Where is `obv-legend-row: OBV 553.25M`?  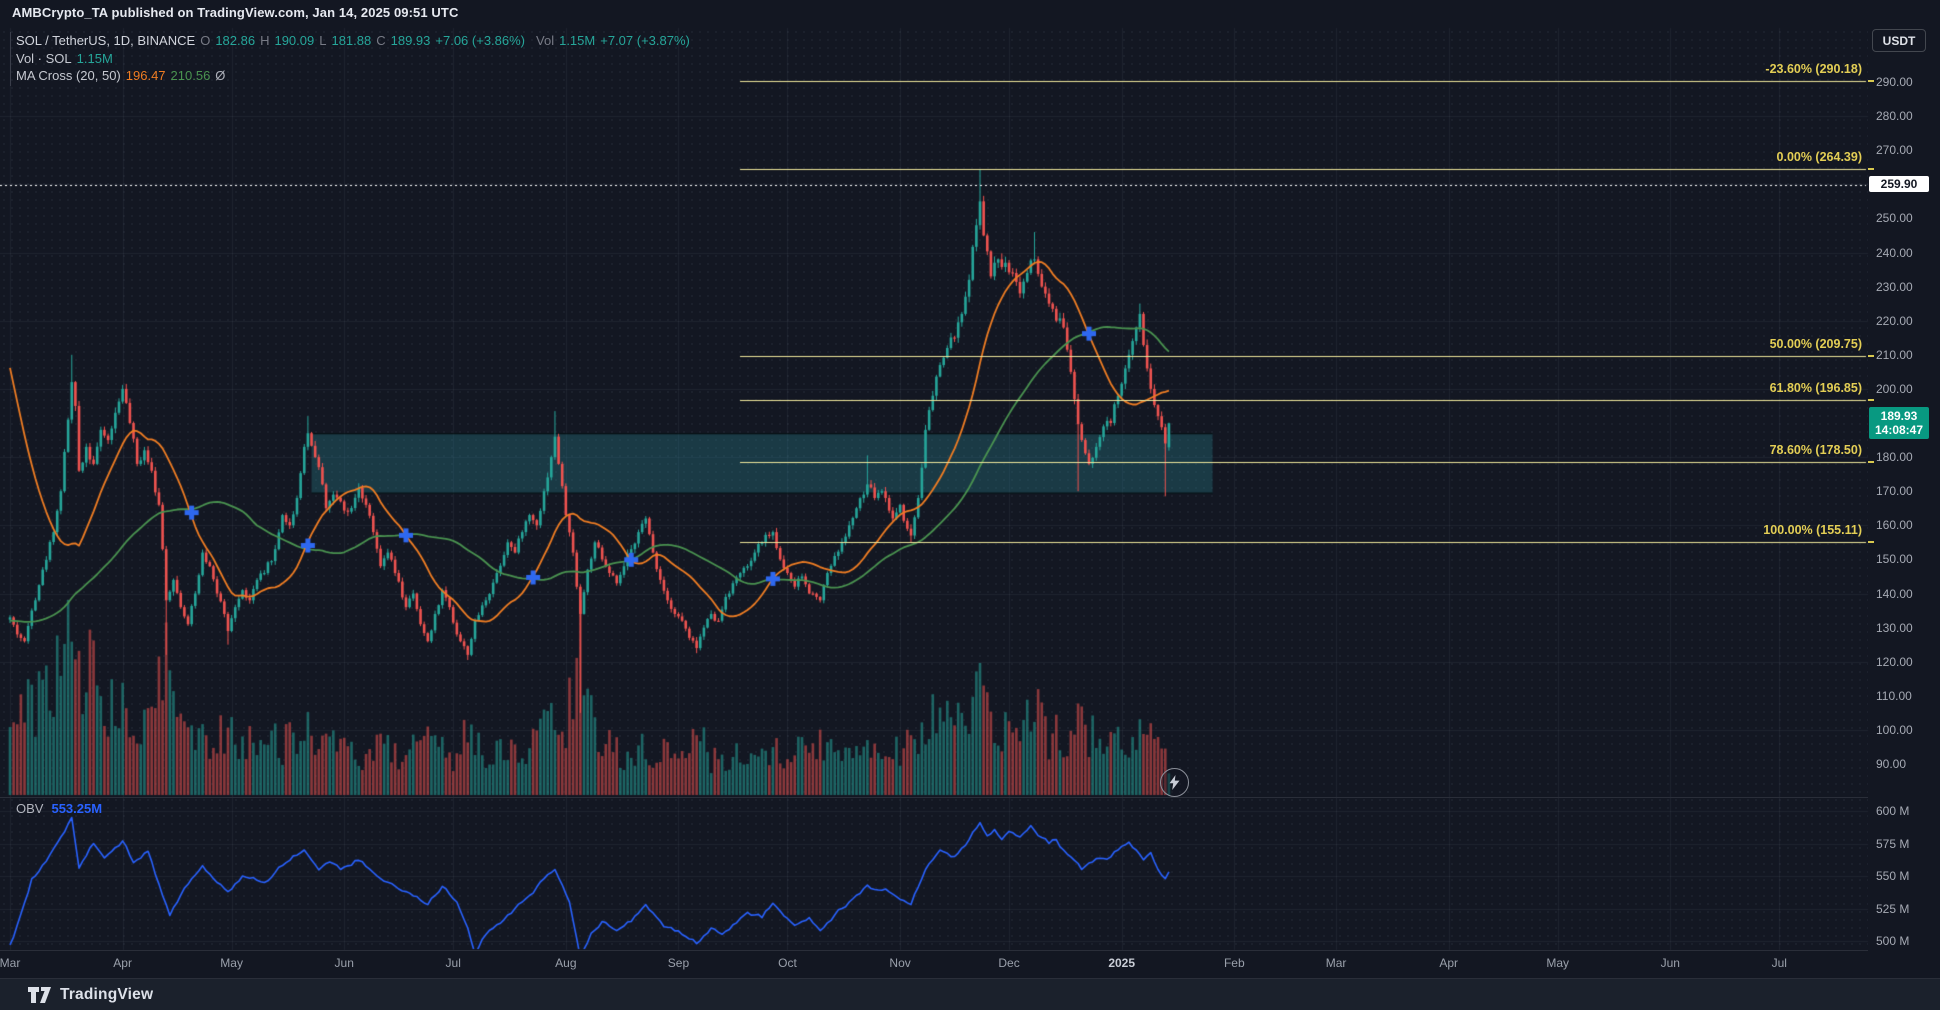 obv-legend-row: OBV 553.25M is located at coordinates (59, 808).